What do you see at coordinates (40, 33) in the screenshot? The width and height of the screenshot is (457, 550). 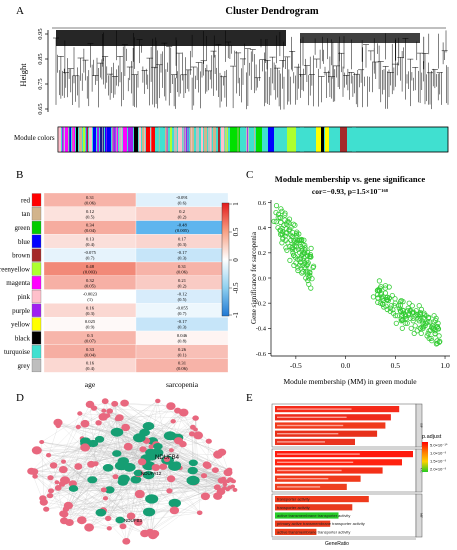 I see `dendrogram-ytick-label: 0.95` at bounding box center [40, 33].